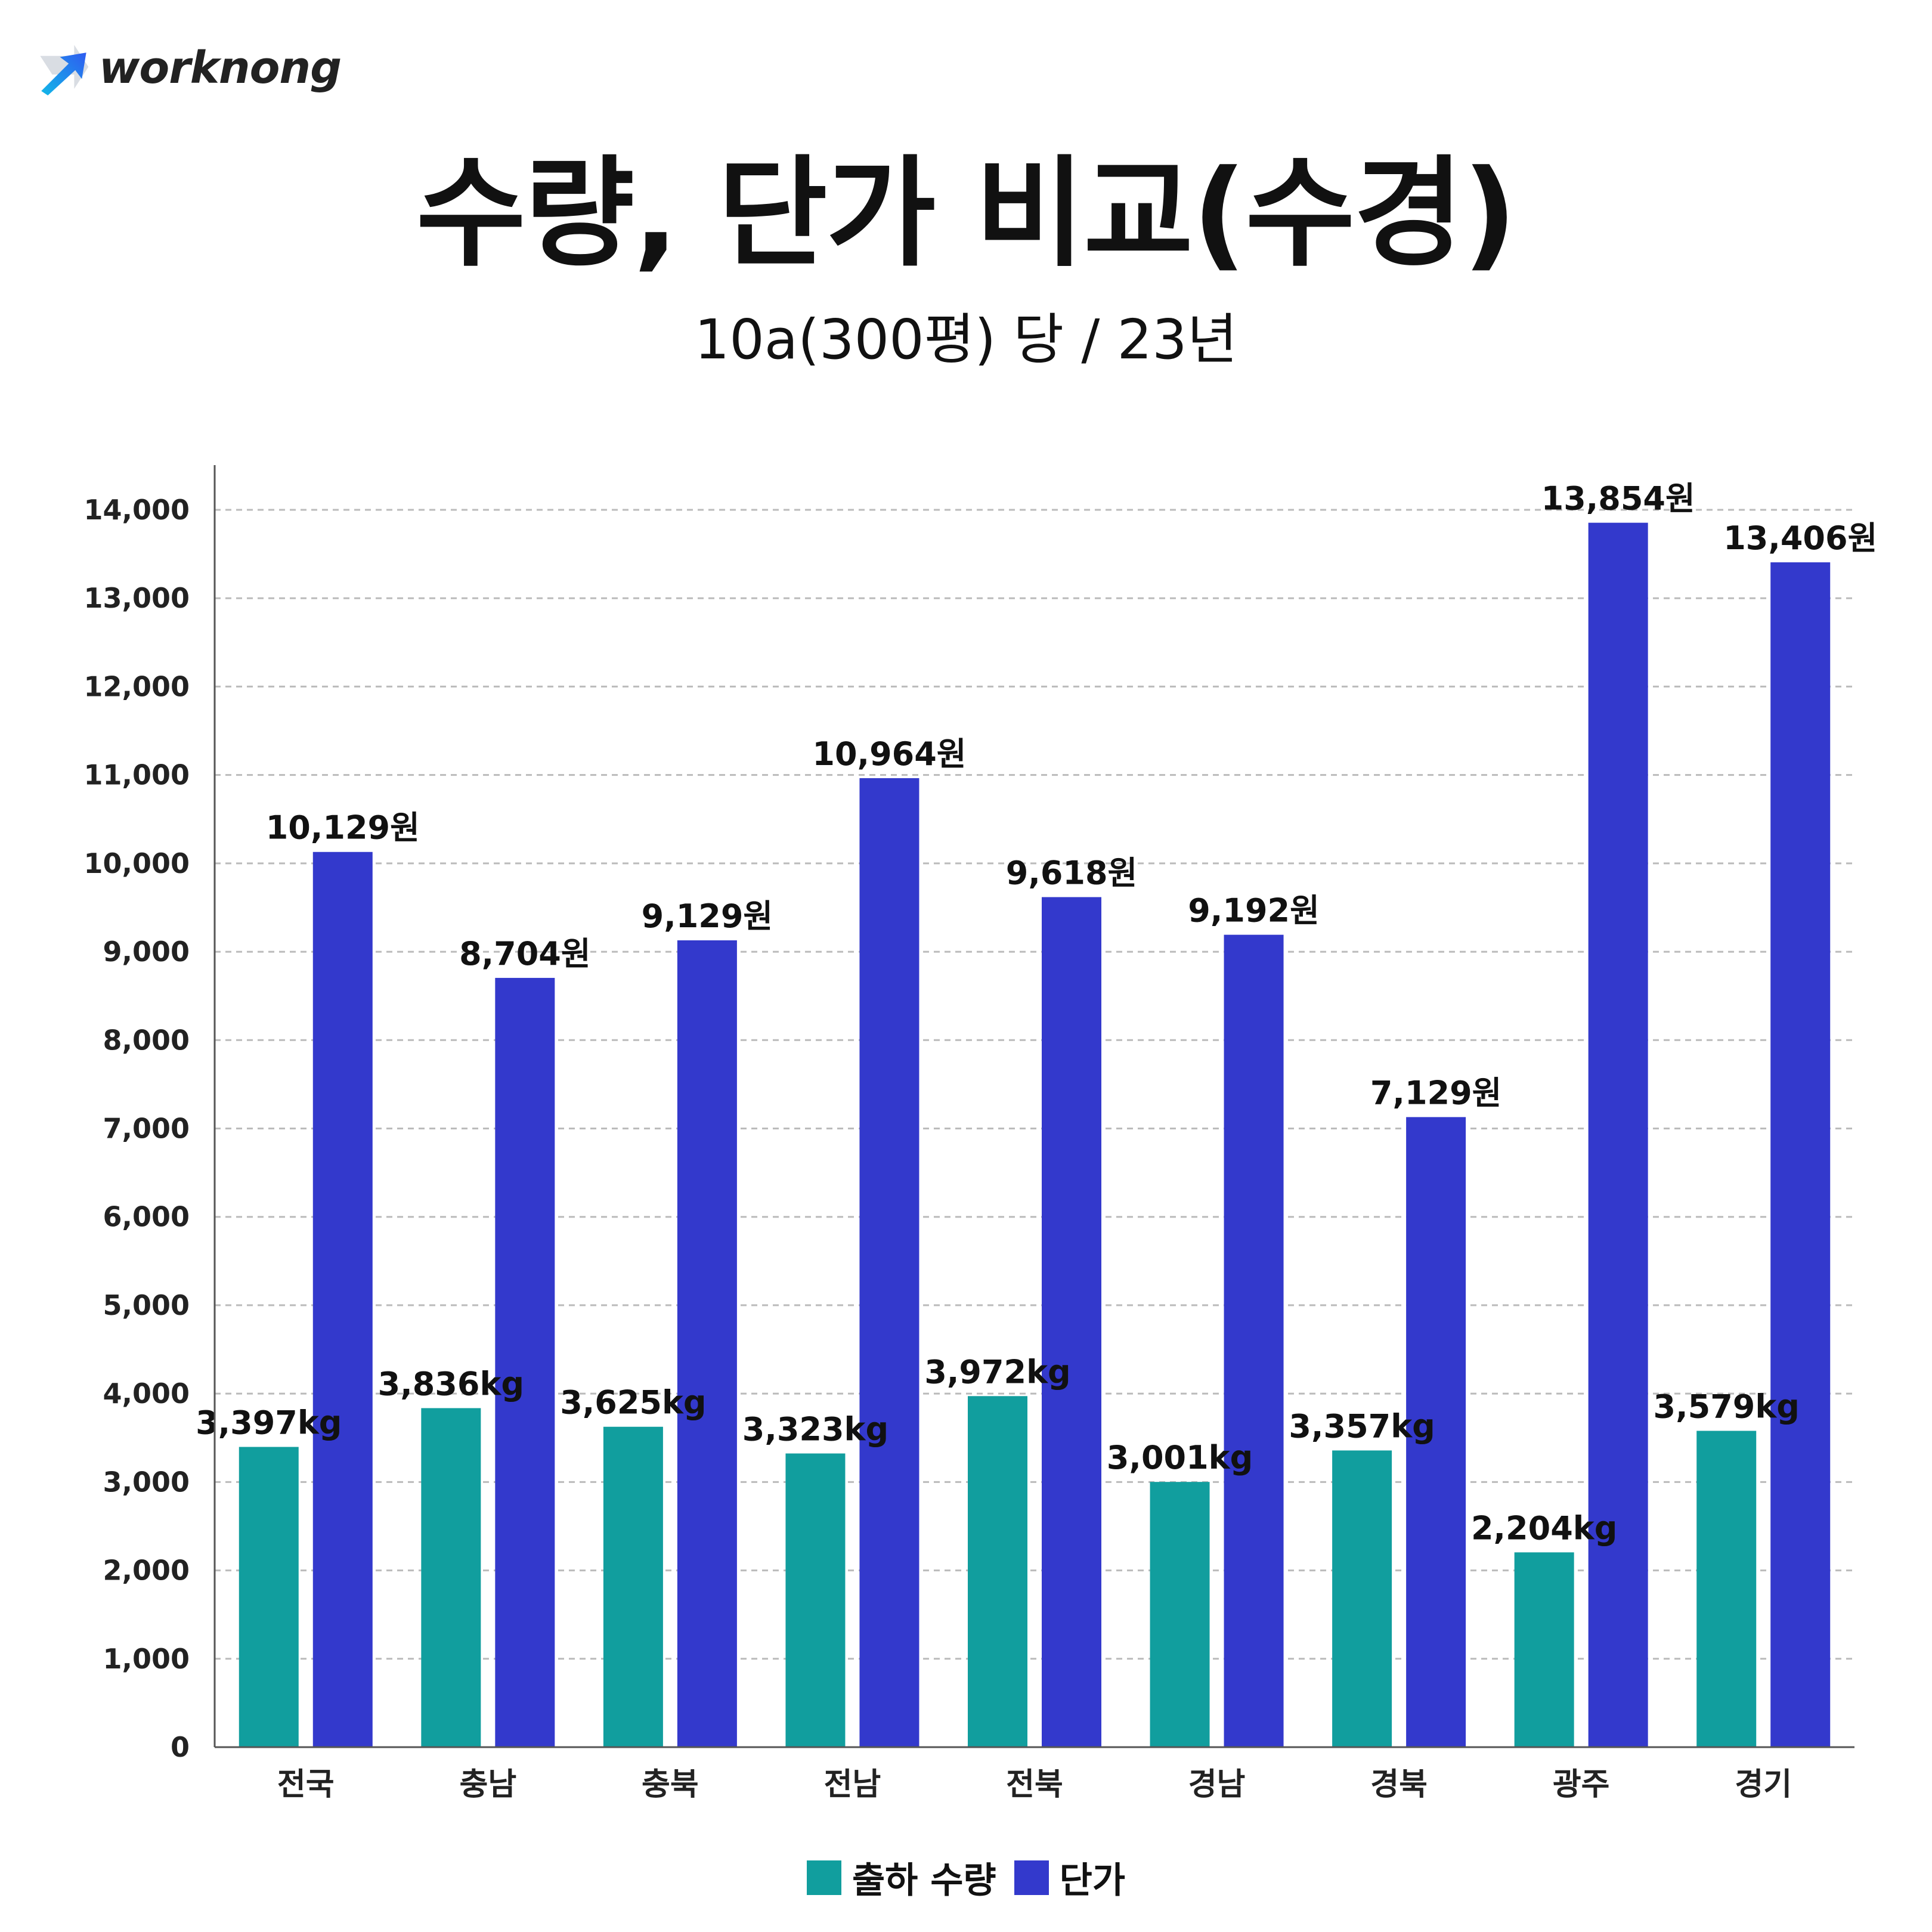 The height and width of the screenshot is (1932, 1932). Describe the element at coordinates (1254, 911) in the screenshot. I see `data-label-price: 9,192원` at that location.